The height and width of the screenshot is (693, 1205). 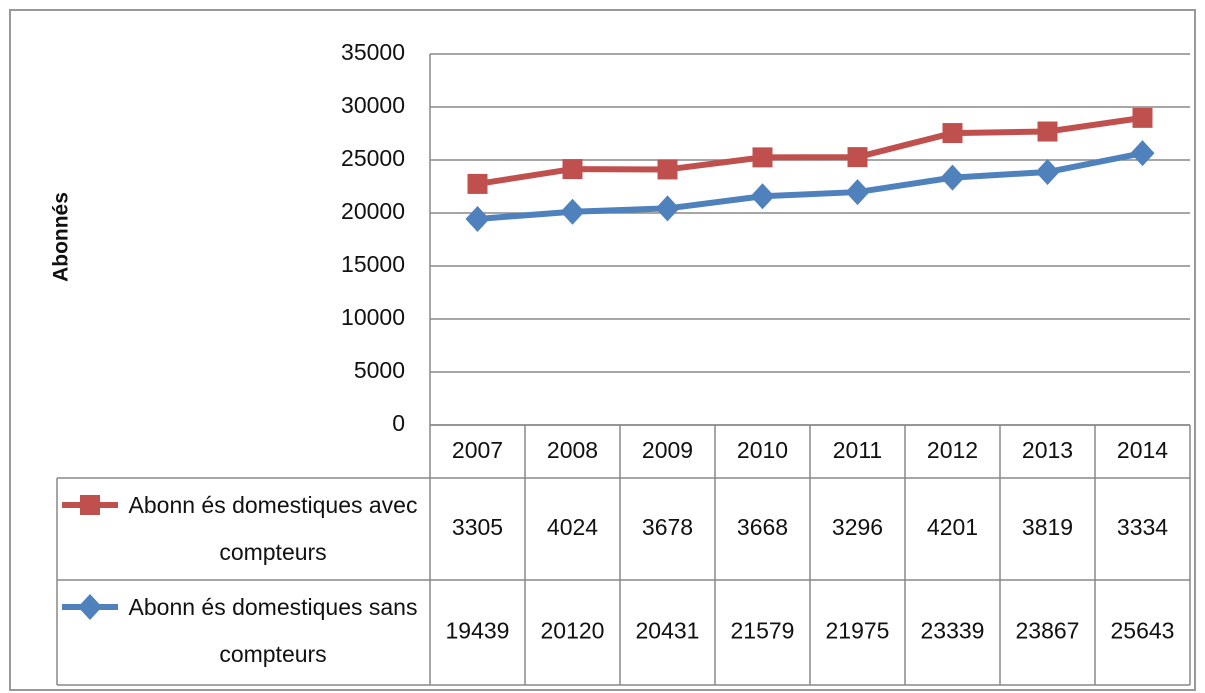 What do you see at coordinates (858, 631) in the screenshot?
I see `table-value: 21975` at bounding box center [858, 631].